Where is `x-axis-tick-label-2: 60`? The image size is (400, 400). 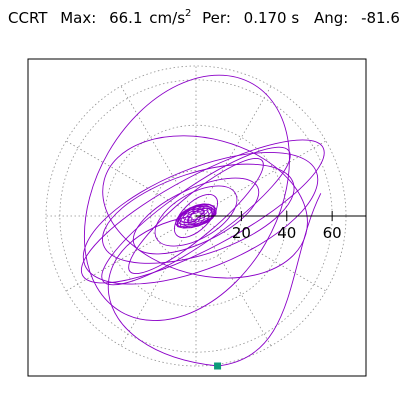
x-axis-tick-label-2: 60 is located at coordinates (332, 233).